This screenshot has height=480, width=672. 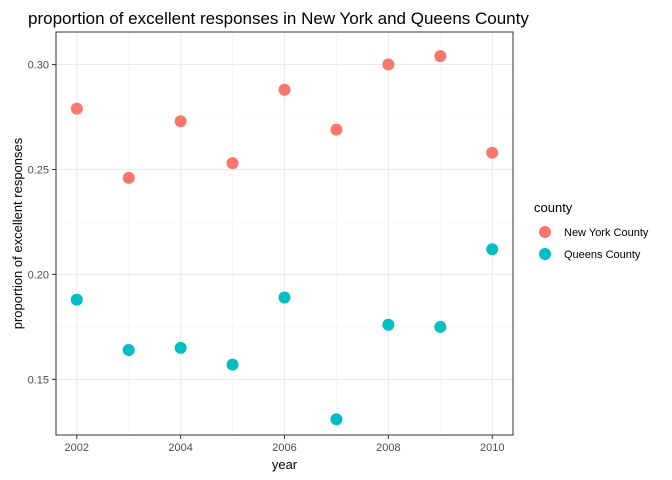 I want to click on legend-label: Queens County, so click(x=602, y=255).